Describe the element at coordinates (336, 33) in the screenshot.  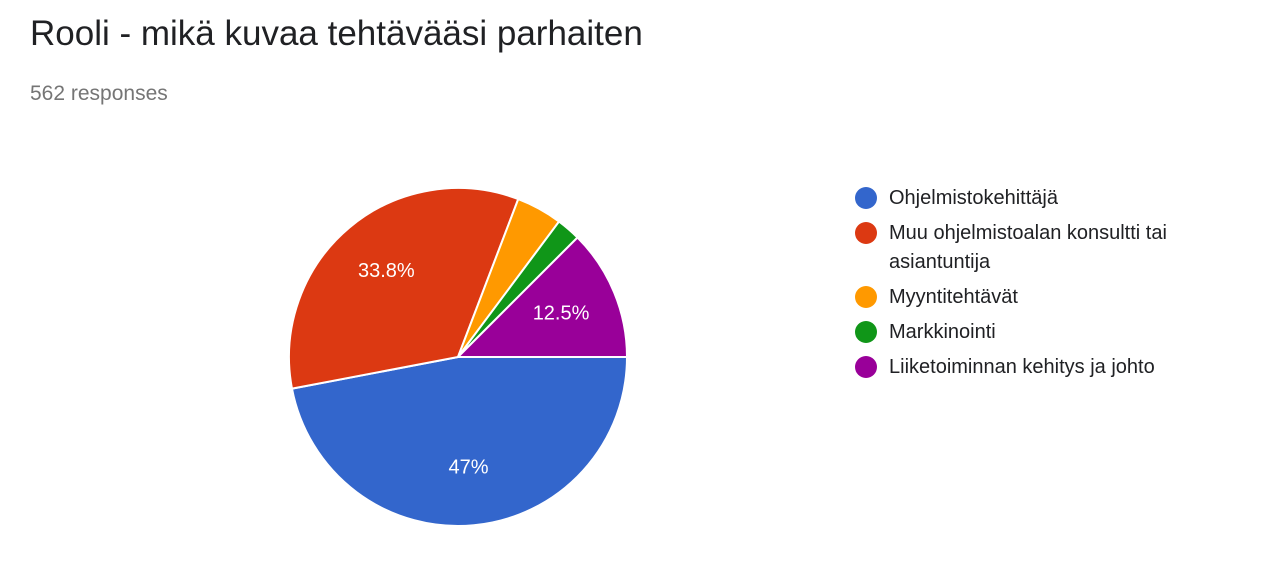
I see `chart-title: Rooli - mikä kuvaa tehtävääsi parhaiten` at that location.